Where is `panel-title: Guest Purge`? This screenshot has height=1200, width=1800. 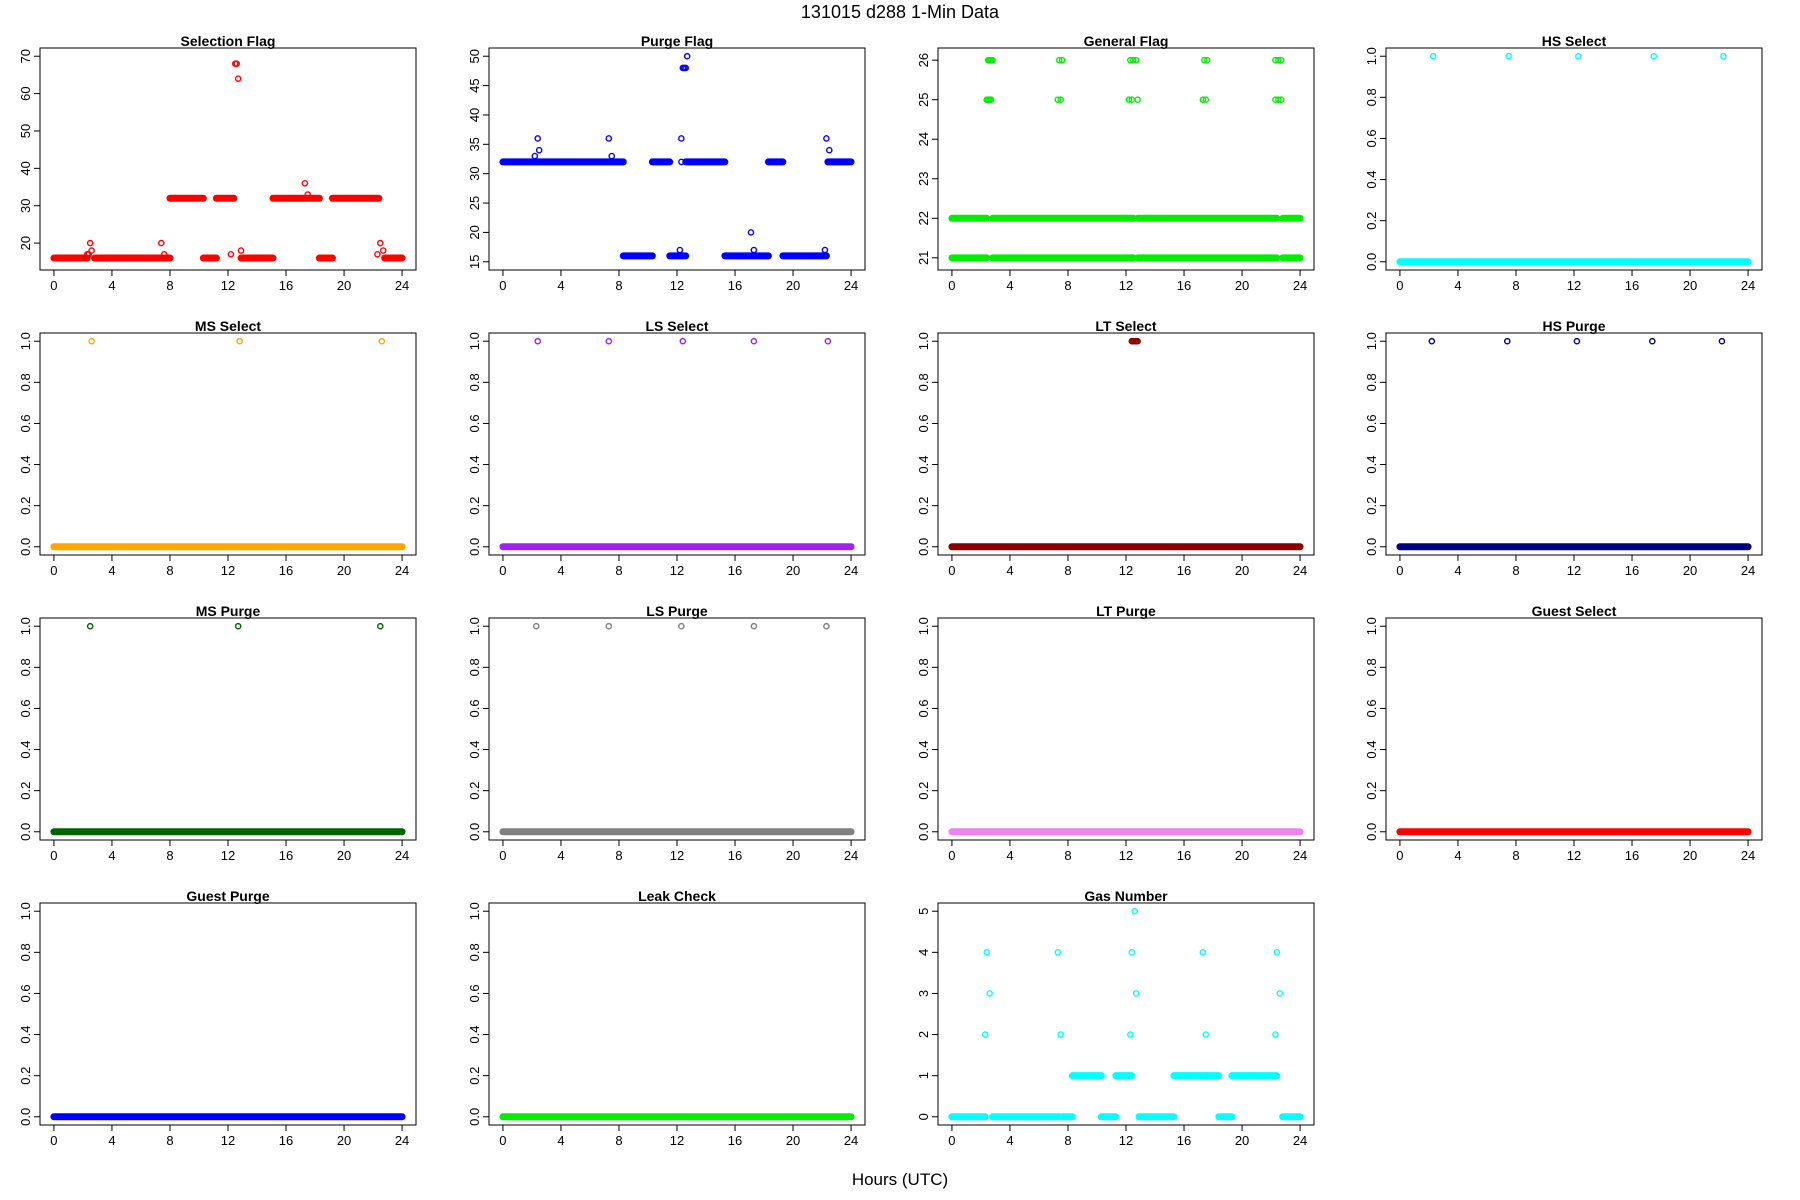 panel-title: Guest Purge is located at coordinates (227, 896).